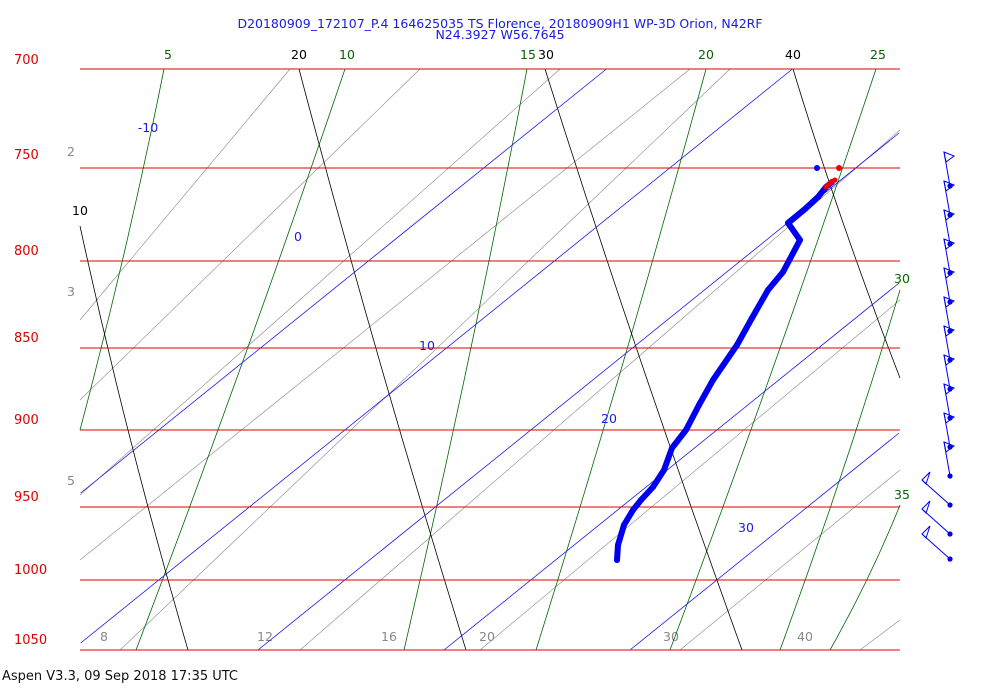 The image size is (1000, 700). Describe the element at coordinates (546, 54) in the screenshot. I see `dry-adiabat-label: 30` at that location.